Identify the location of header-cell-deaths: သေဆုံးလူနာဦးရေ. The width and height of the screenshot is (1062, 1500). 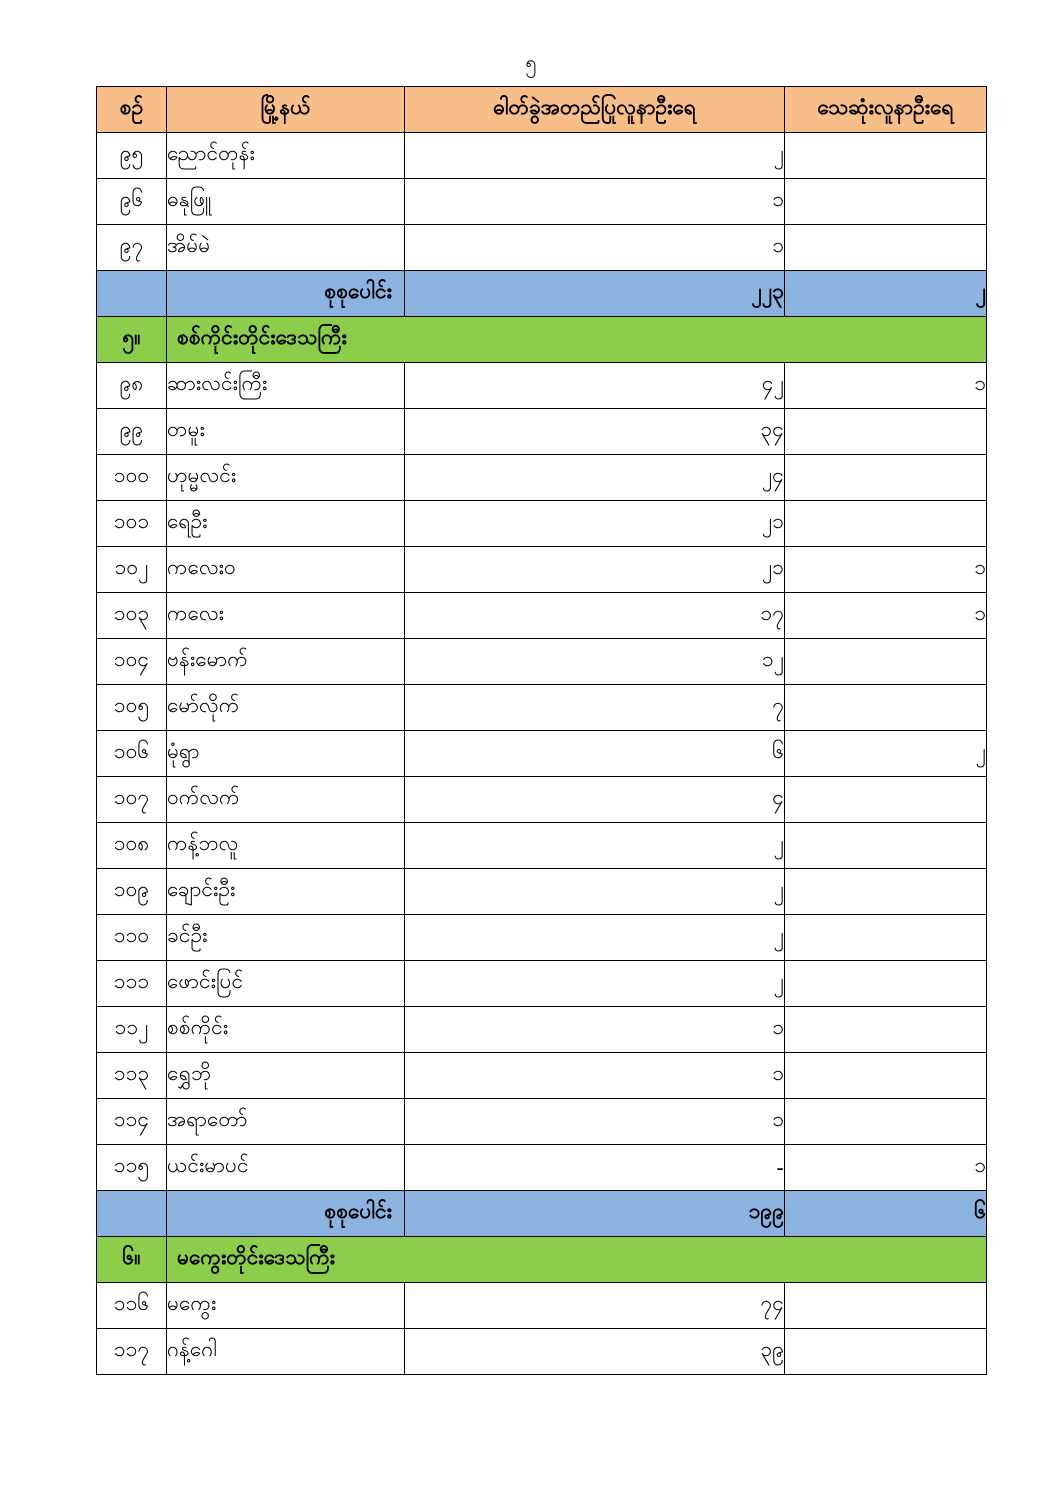
(885, 109).